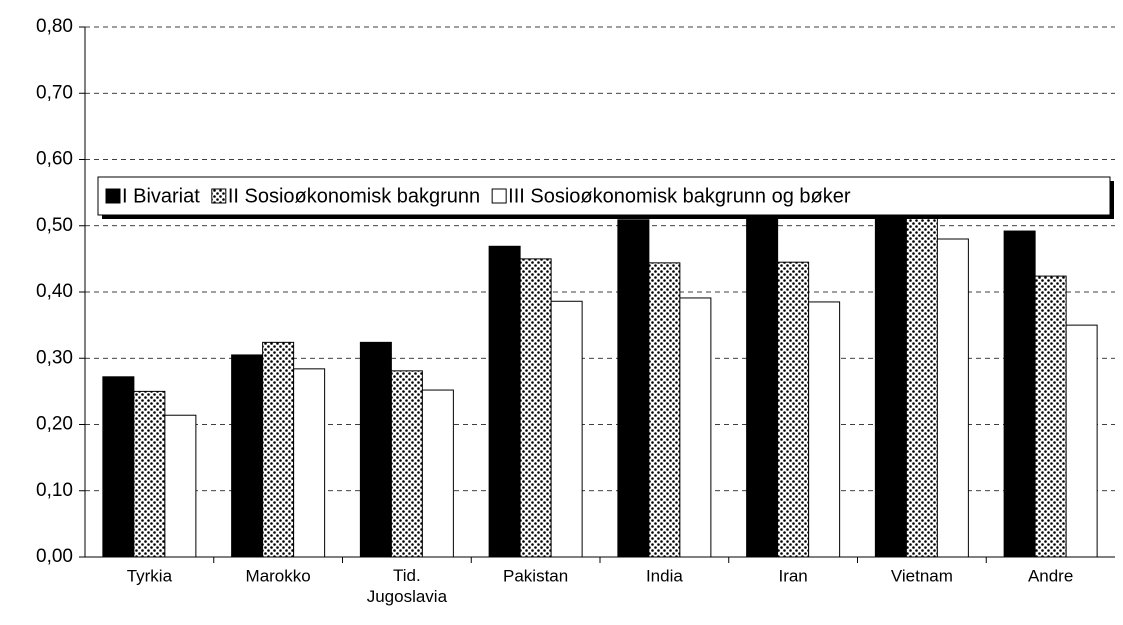 This screenshot has height=625, width=1123. What do you see at coordinates (54, 424) in the screenshot?
I see `y-tick-label: 0,20` at bounding box center [54, 424].